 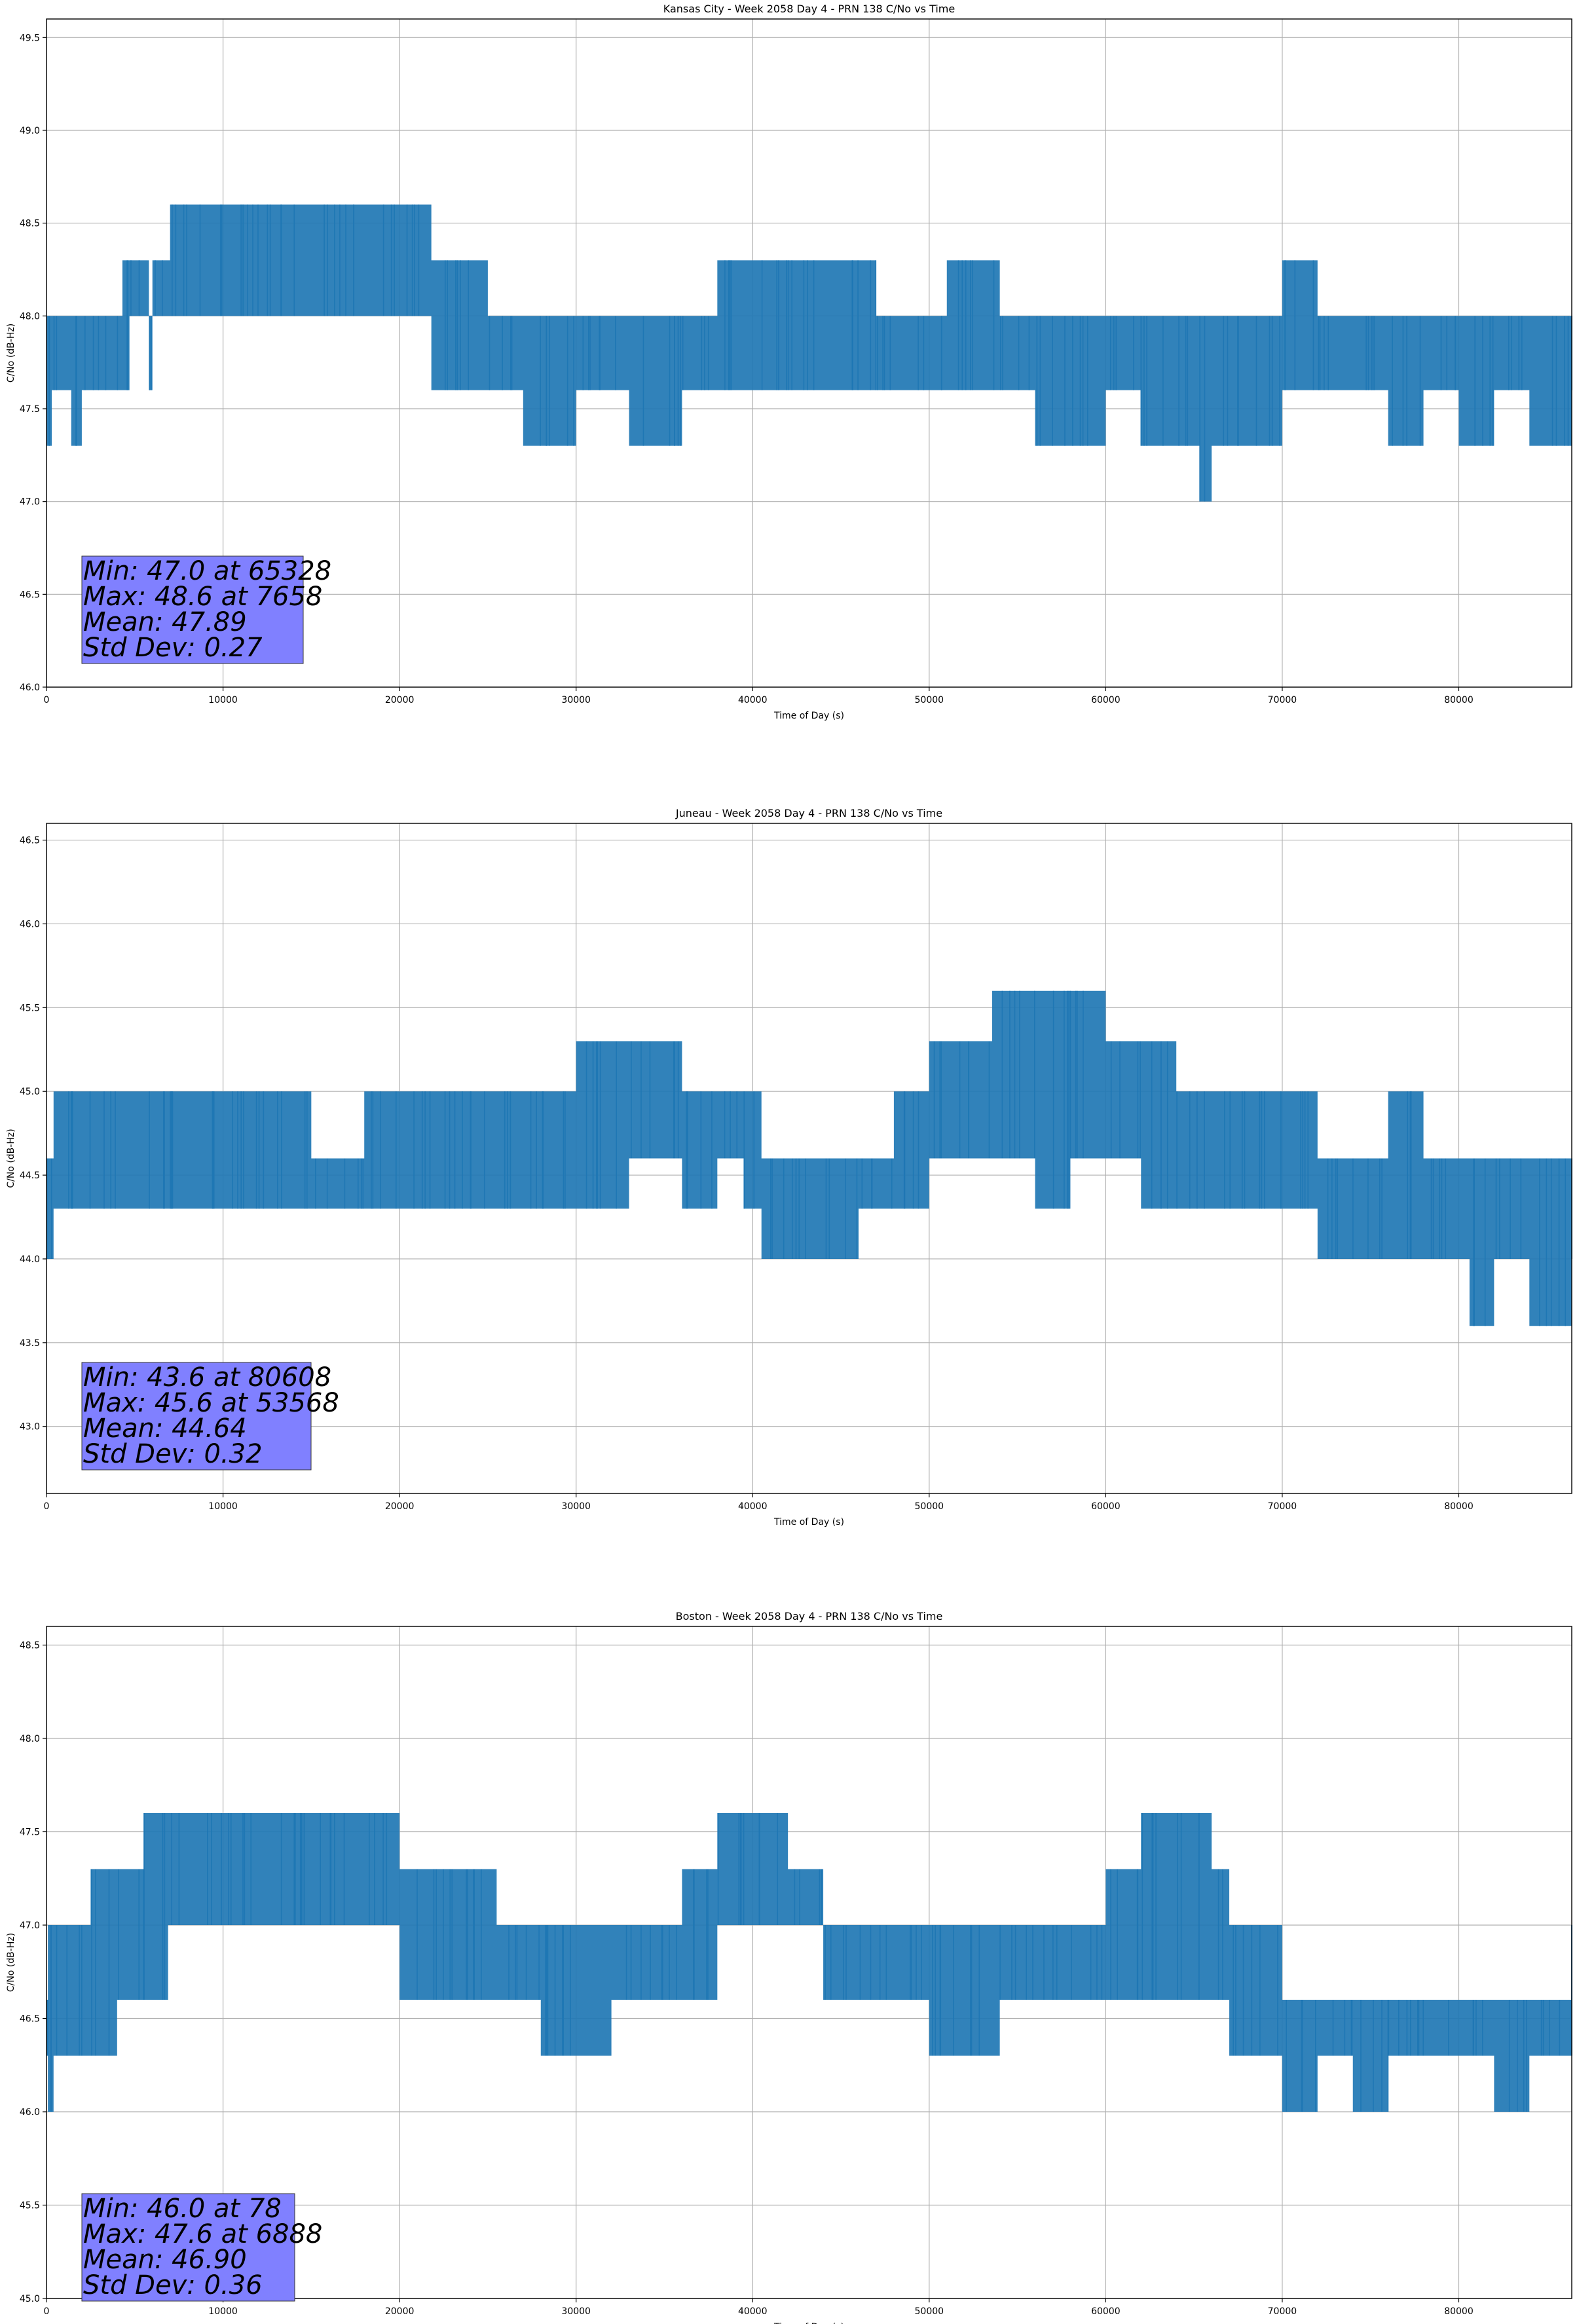 I want to click on stats-line: Min: 43.6 at 80608, so click(x=207, y=1377).